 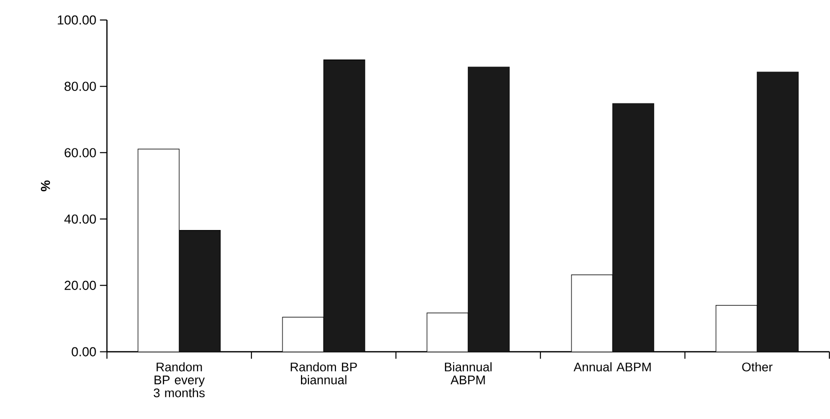 What do you see at coordinates (80, 87) in the screenshot?
I see `y-tick-label: 80.00` at bounding box center [80, 87].